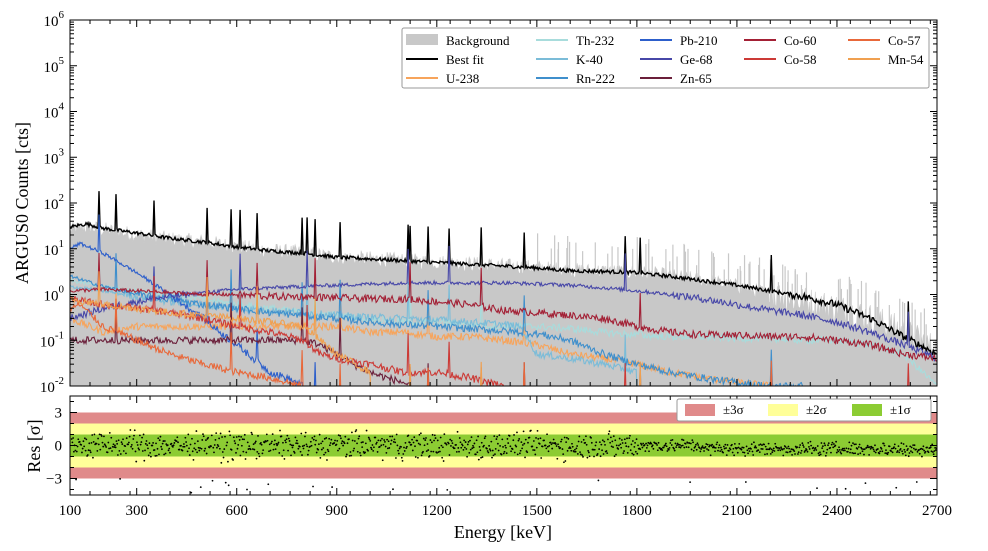  What do you see at coordinates (54, 111) in the screenshot?
I see `y-tick-label: 104` at bounding box center [54, 111].